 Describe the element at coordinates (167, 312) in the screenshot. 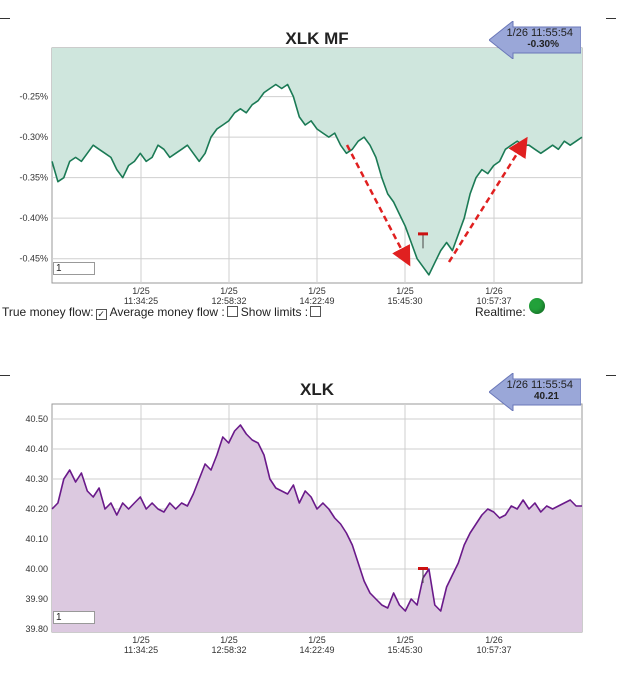

I see `average-money-flow-label: Average money flow :` at that location.